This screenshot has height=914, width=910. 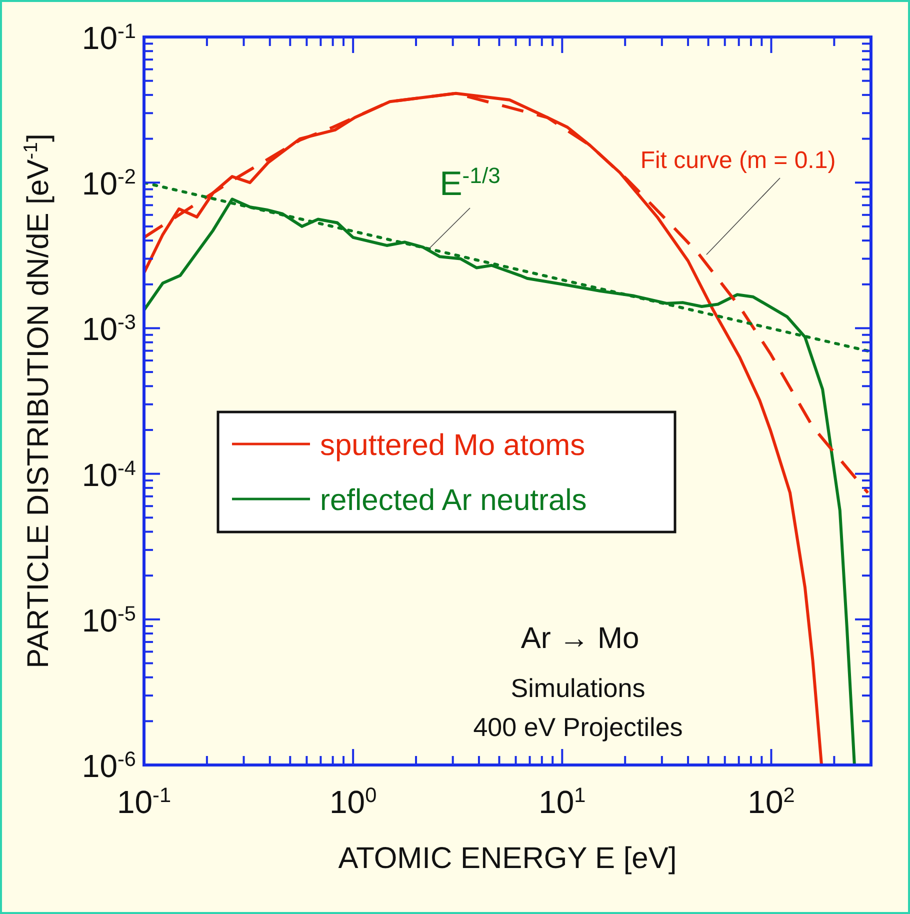 What do you see at coordinates (109, 766) in the screenshot?
I see `y-tick-label: 10$^{-6}$` at bounding box center [109, 766].